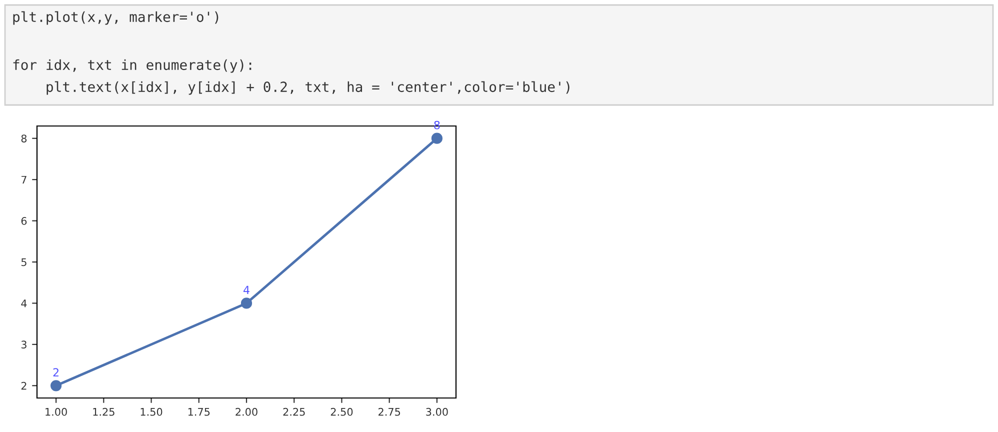 The image size is (998, 432). Describe the element at coordinates (55, 372) in the screenshot. I see `data-label: 2` at that location.